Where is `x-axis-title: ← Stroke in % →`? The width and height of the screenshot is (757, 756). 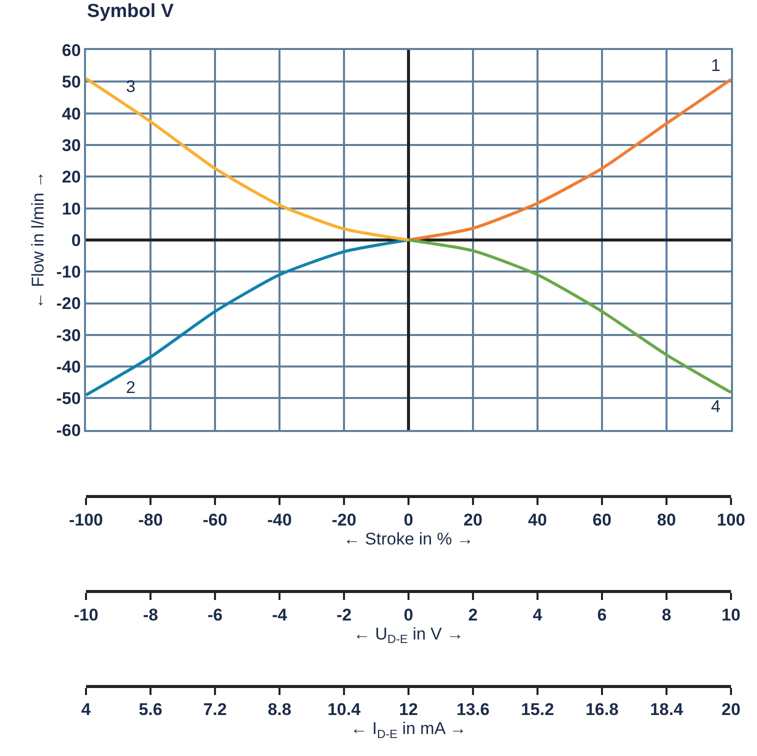
x-axis-title: ← Stroke in % → is located at coordinates (408, 538).